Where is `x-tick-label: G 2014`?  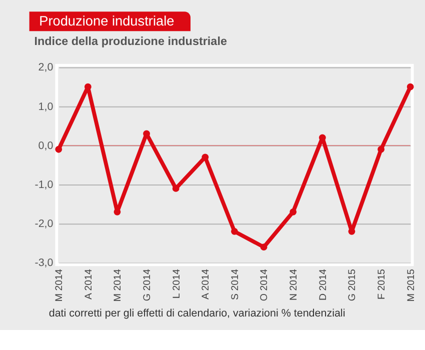
x-tick-label: G 2014 is located at coordinates (147, 285).